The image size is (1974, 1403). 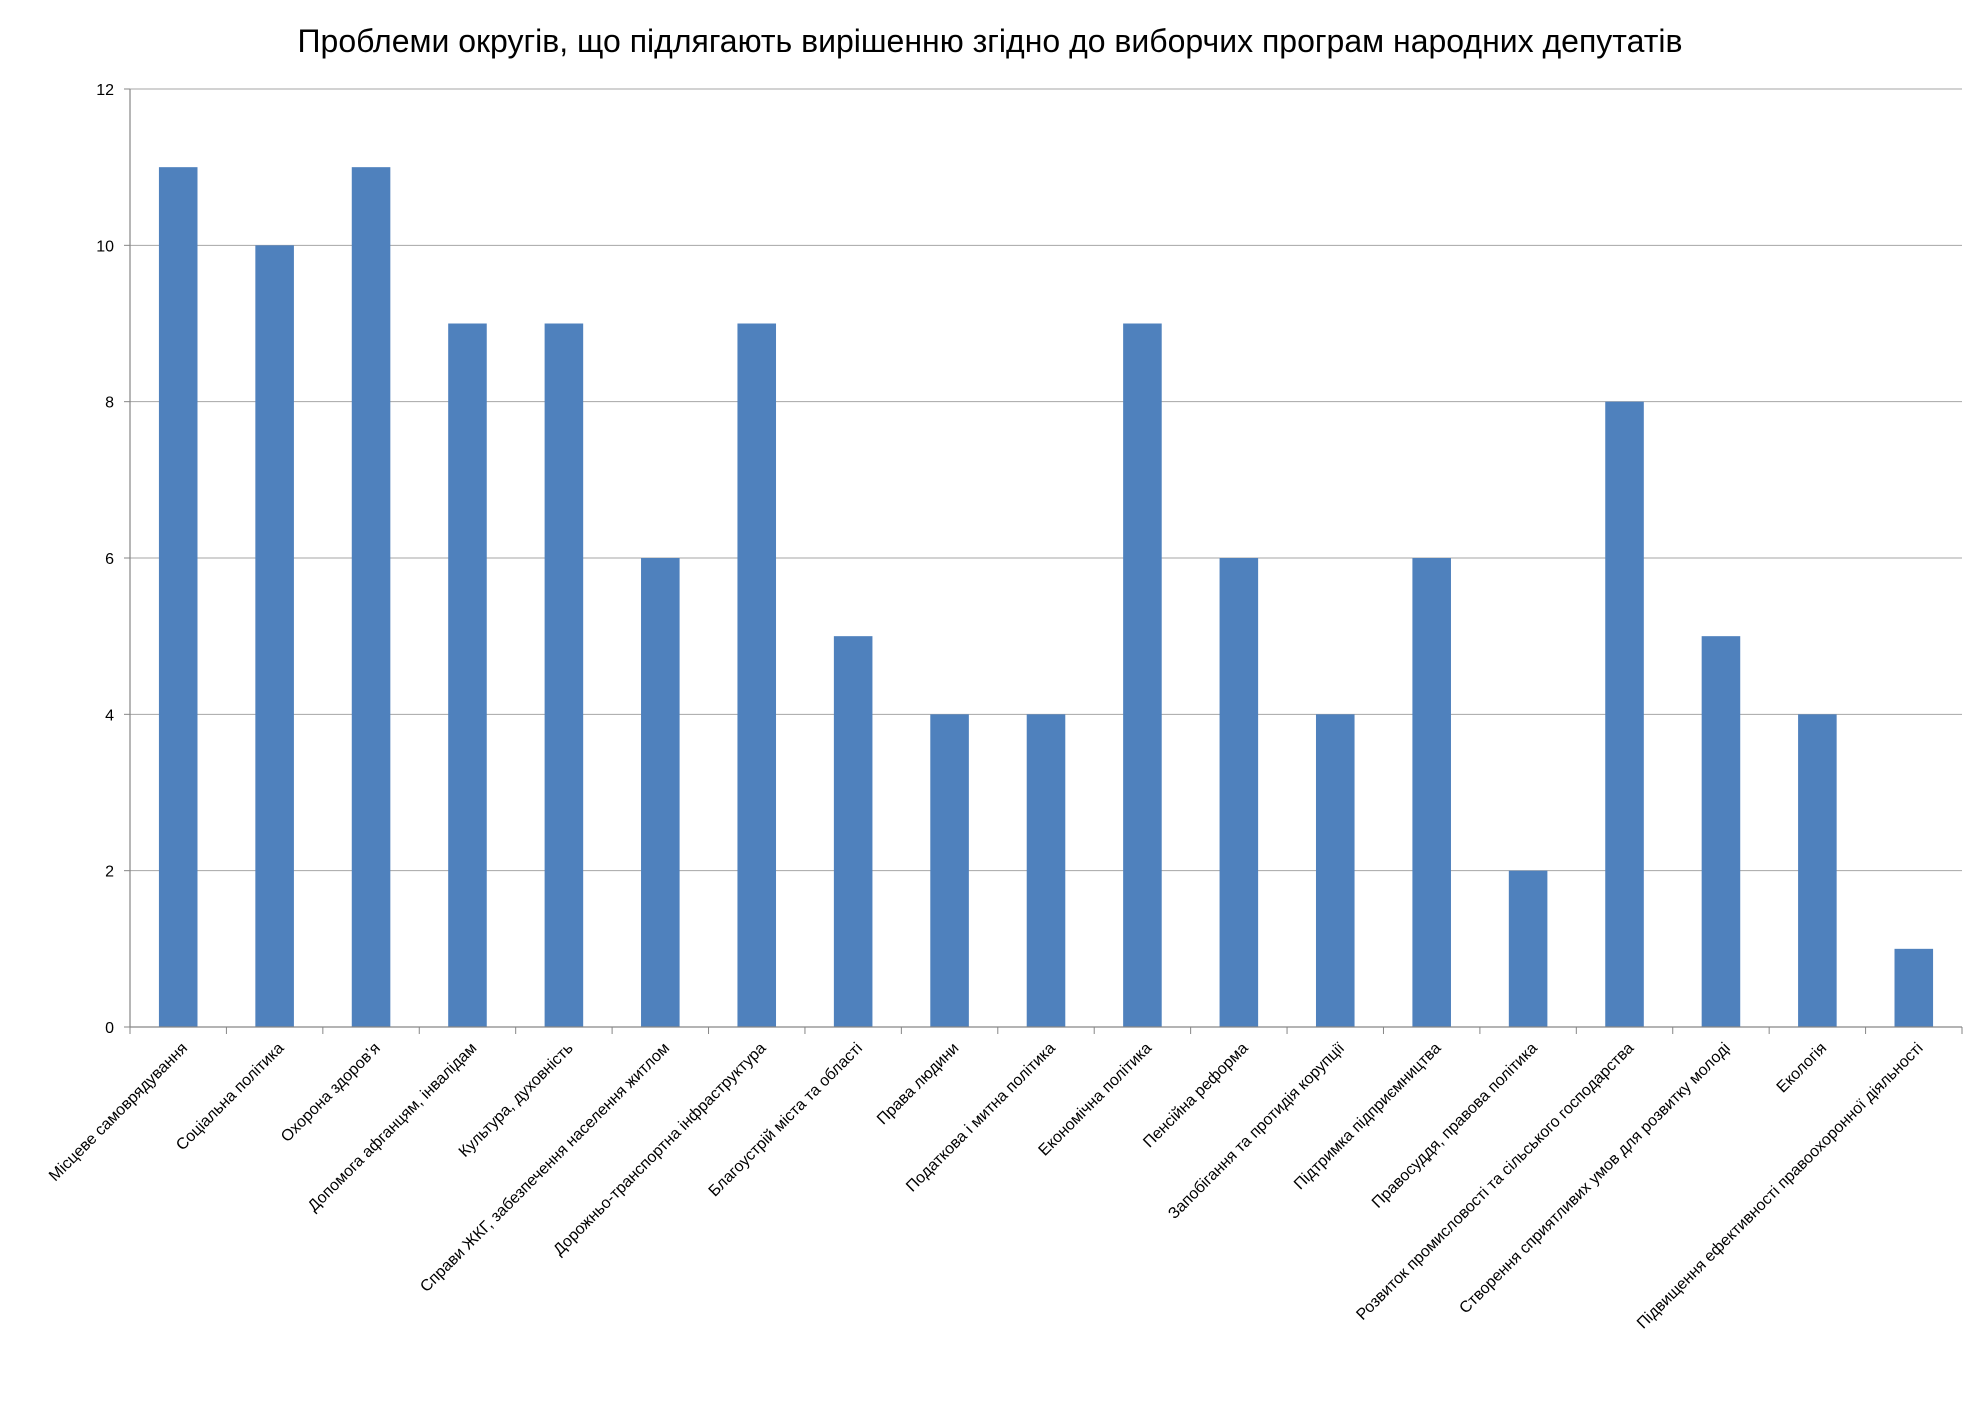 I want to click on y-tick-label: 6, so click(x=109, y=559).